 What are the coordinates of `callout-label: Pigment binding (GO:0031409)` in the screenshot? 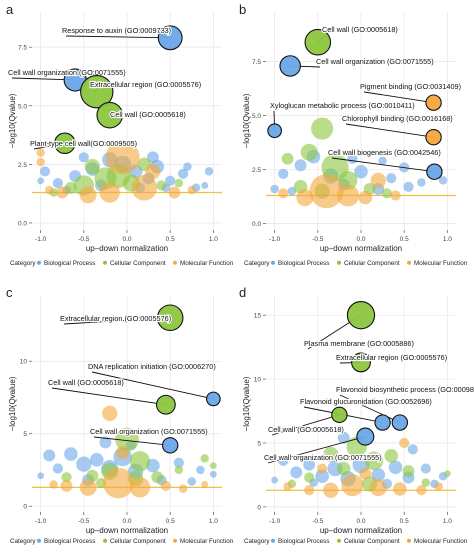 It's located at (410, 86).